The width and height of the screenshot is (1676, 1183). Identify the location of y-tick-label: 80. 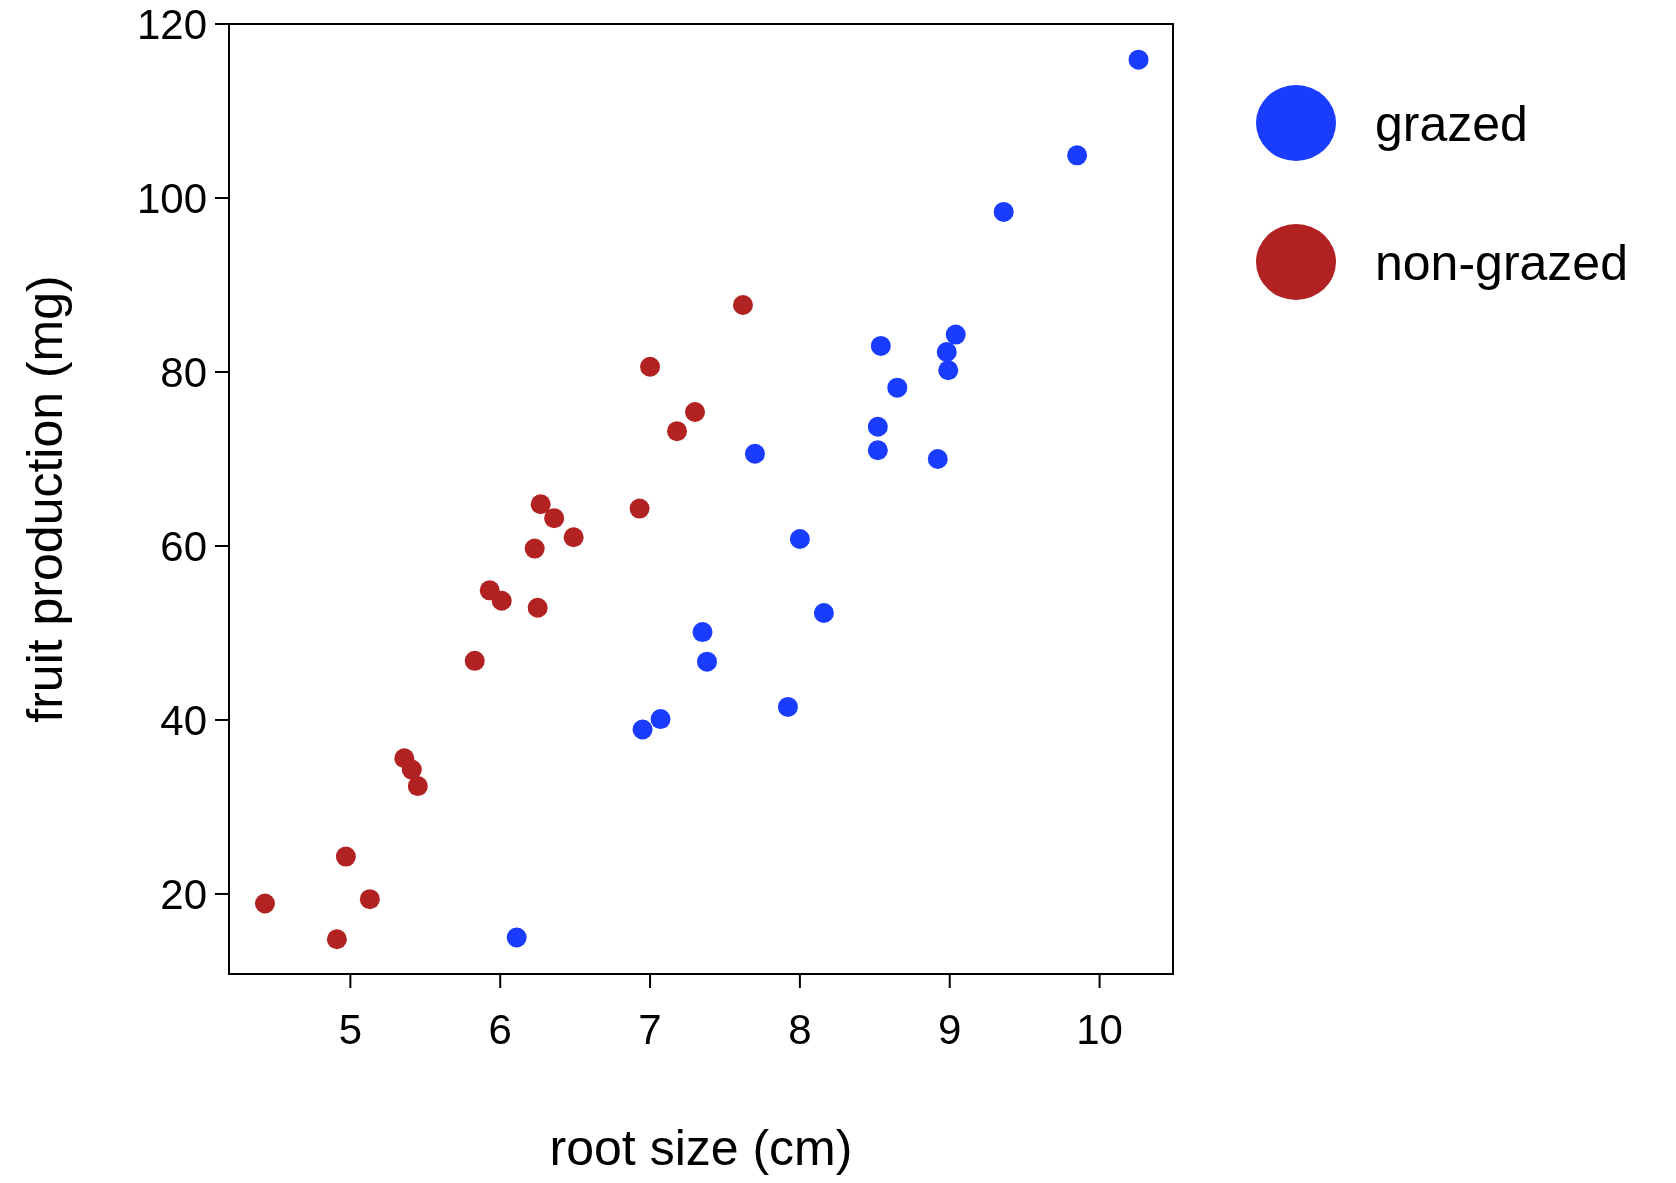
(183, 372).